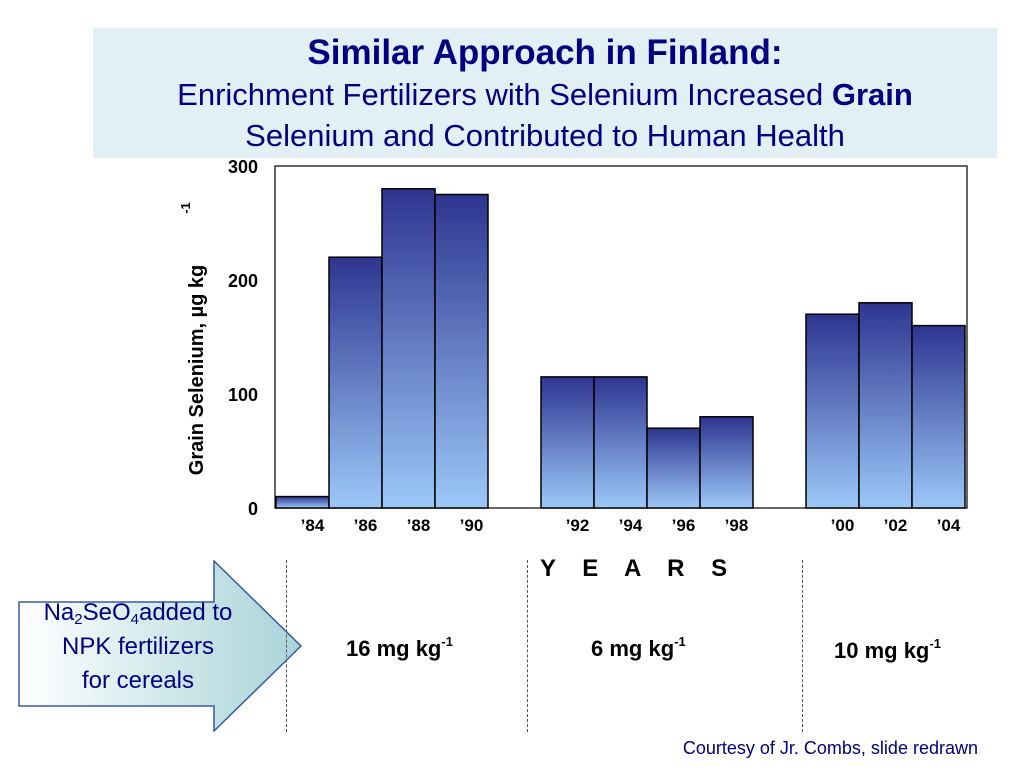 The width and height of the screenshot is (1024, 768). Describe the element at coordinates (243, 167) in the screenshot. I see `y-tick-label: 300` at that location.